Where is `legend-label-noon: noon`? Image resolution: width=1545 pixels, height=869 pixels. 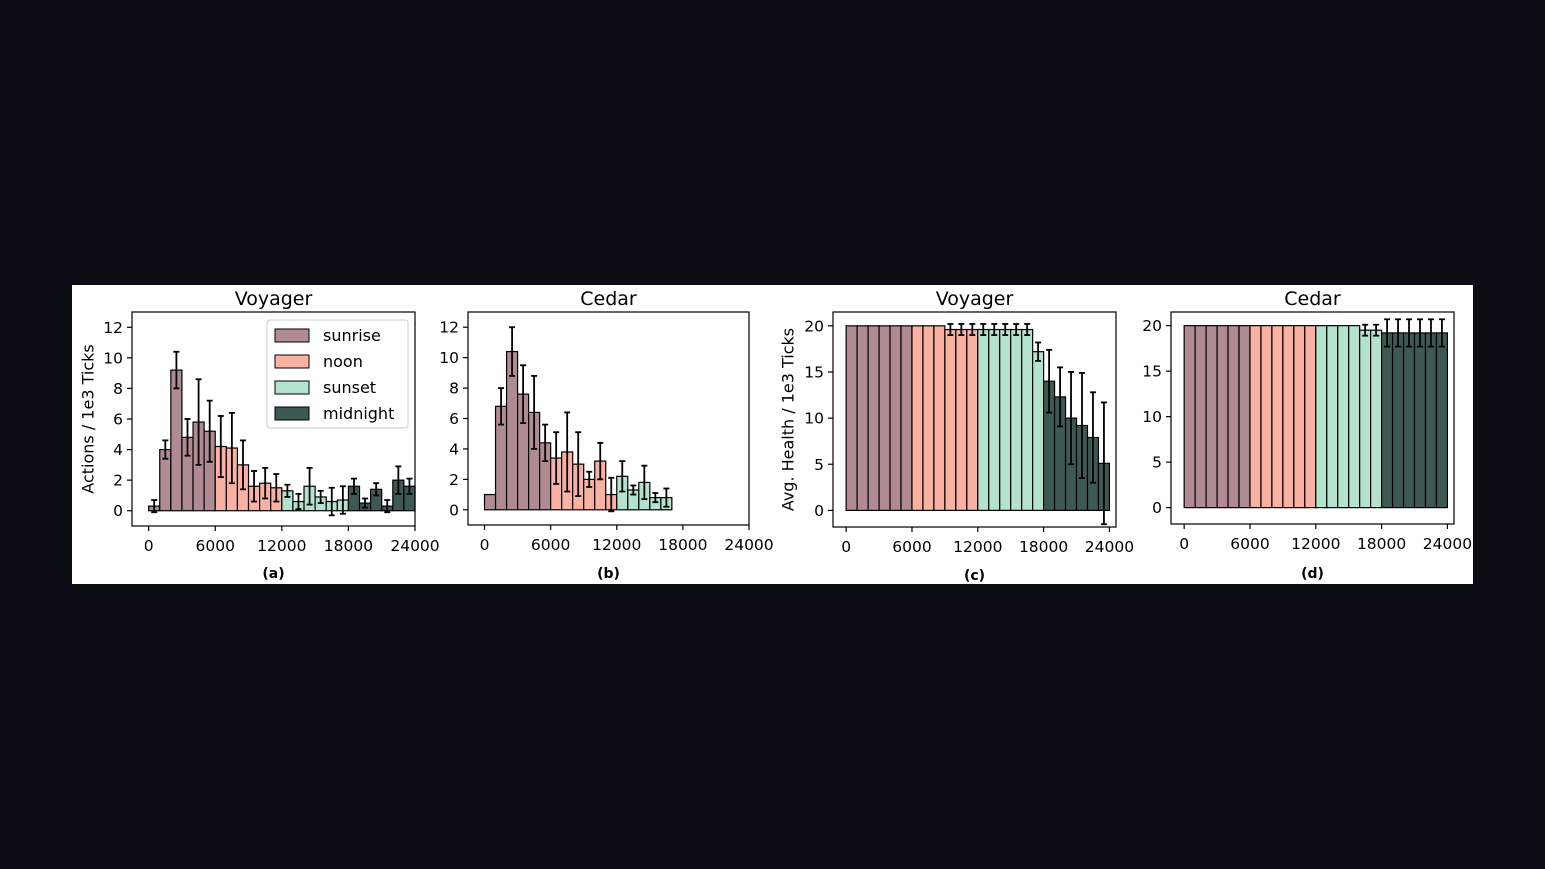 legend-label-noon: noon is located at coordinates (343, 361).